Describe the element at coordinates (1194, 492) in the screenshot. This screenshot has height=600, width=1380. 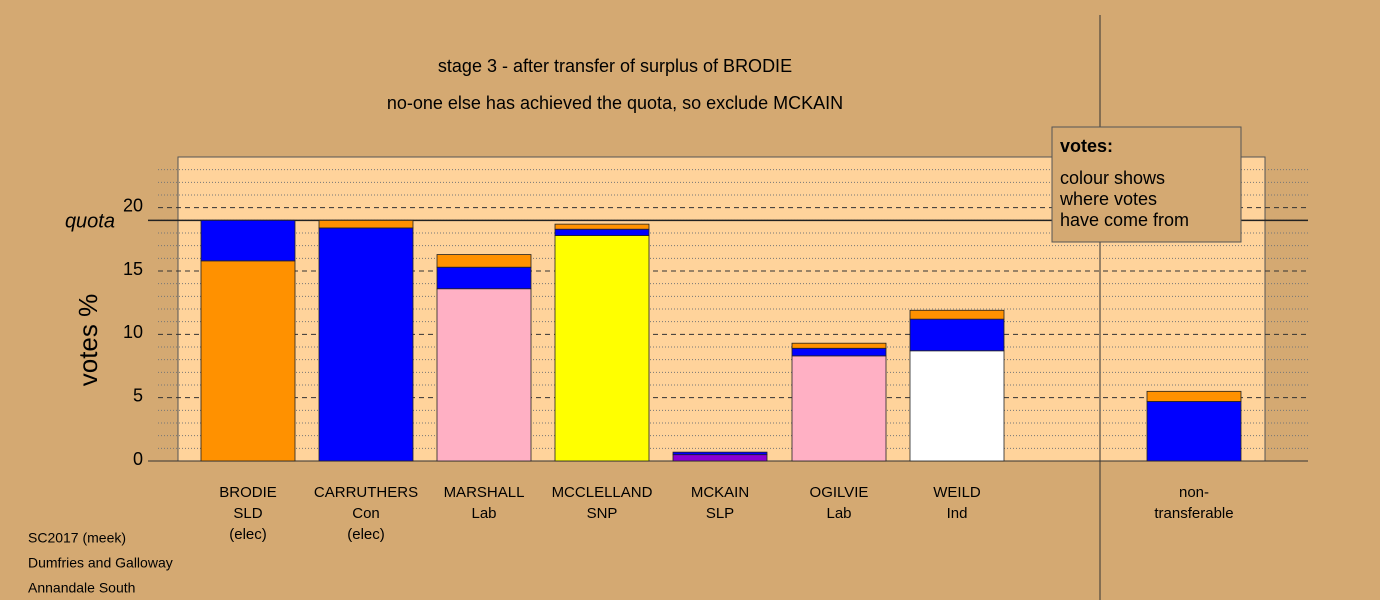
I see `x-tick-label: non-` at that location.